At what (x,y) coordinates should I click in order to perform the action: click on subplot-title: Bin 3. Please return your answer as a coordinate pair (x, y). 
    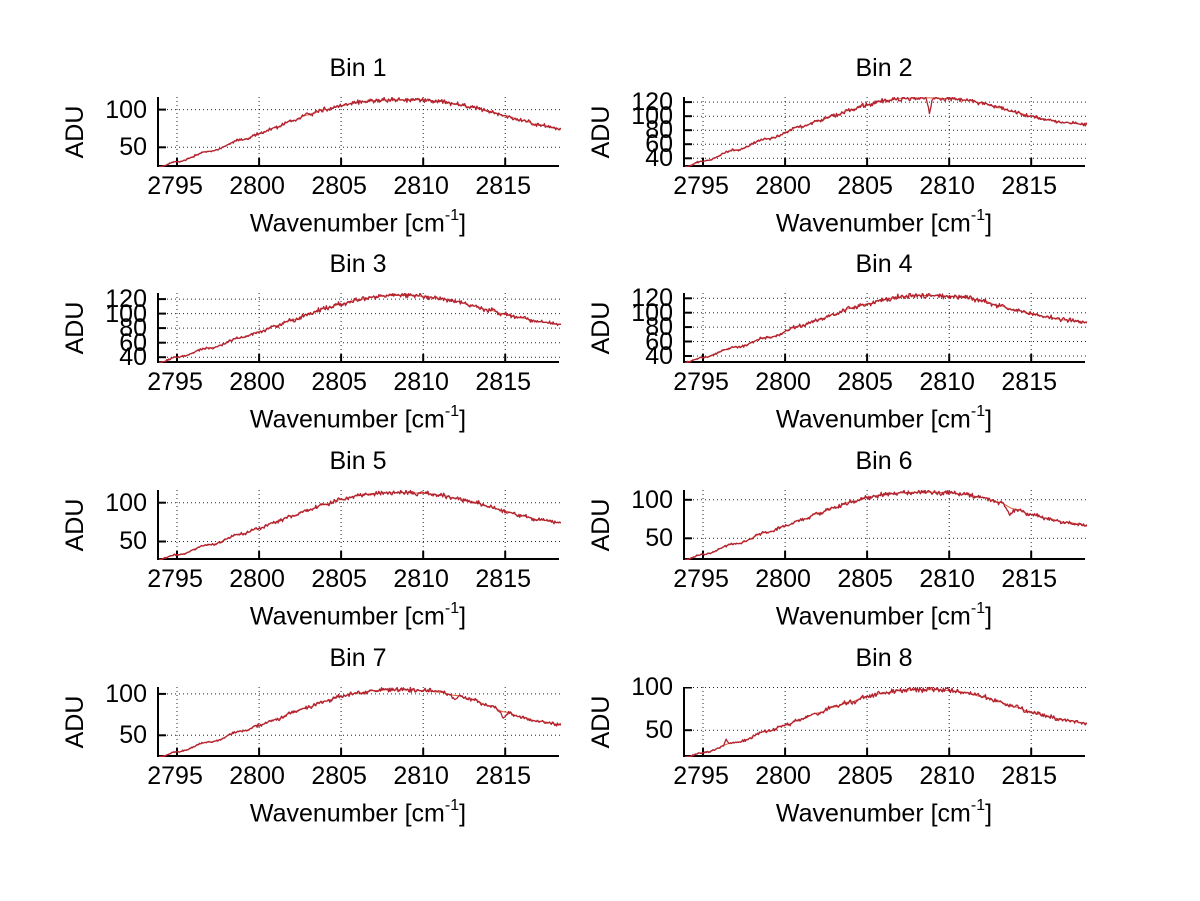
    Looking at the image, I should click on (358, 264).